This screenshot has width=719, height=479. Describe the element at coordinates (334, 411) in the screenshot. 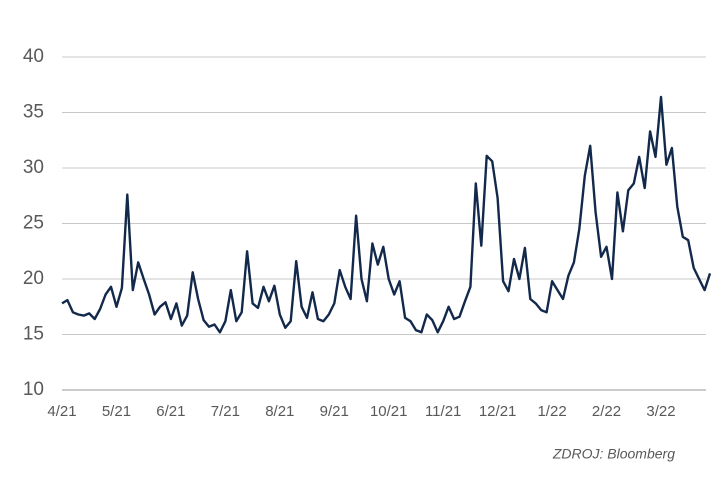

I see `x-tick-label: 9/21` at that location.